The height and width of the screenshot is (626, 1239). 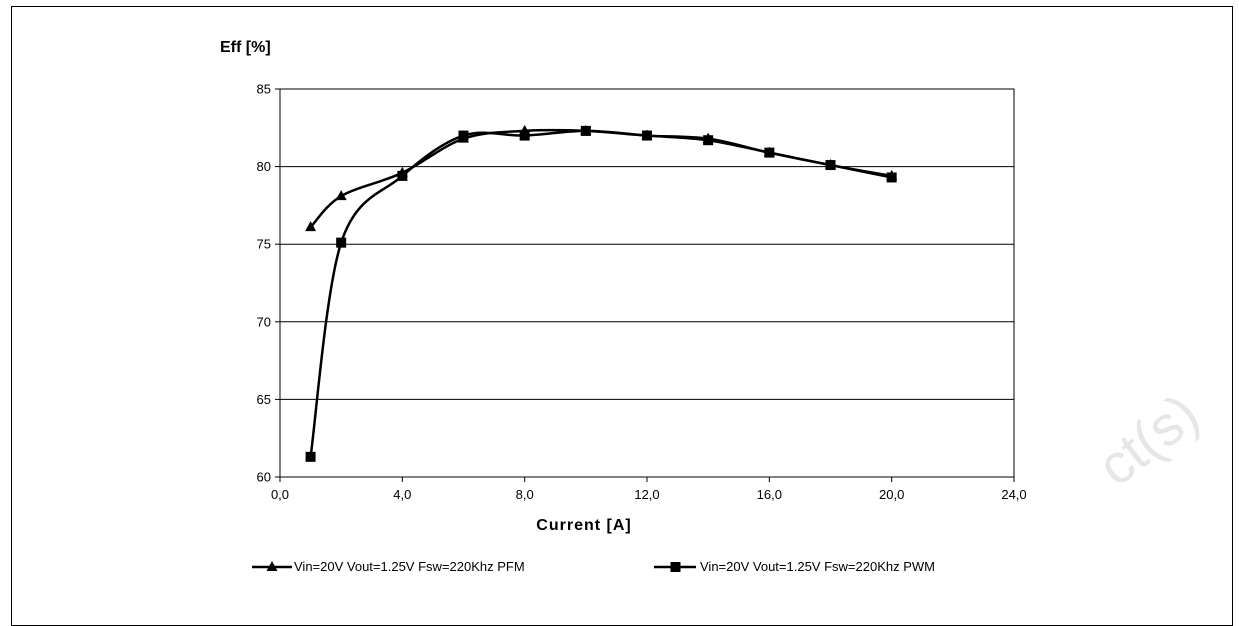 I want to click on watermark-text: ct(s), so click(x=1148, y=439).